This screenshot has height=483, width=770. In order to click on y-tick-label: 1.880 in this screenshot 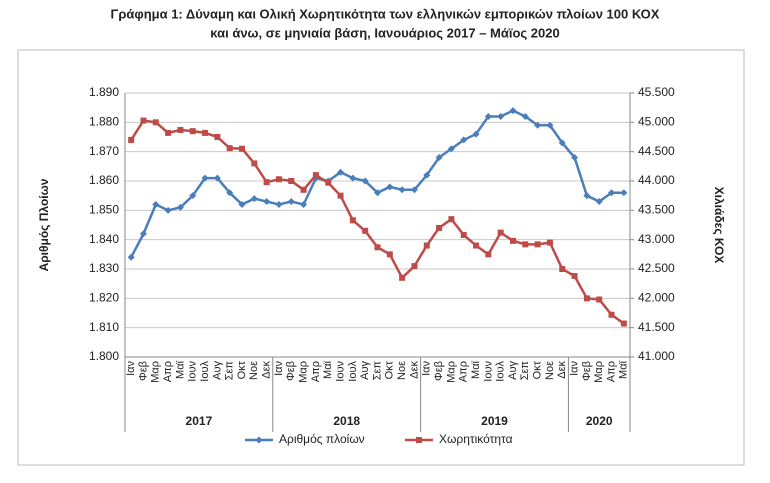, I will do `click(104, 122)`.